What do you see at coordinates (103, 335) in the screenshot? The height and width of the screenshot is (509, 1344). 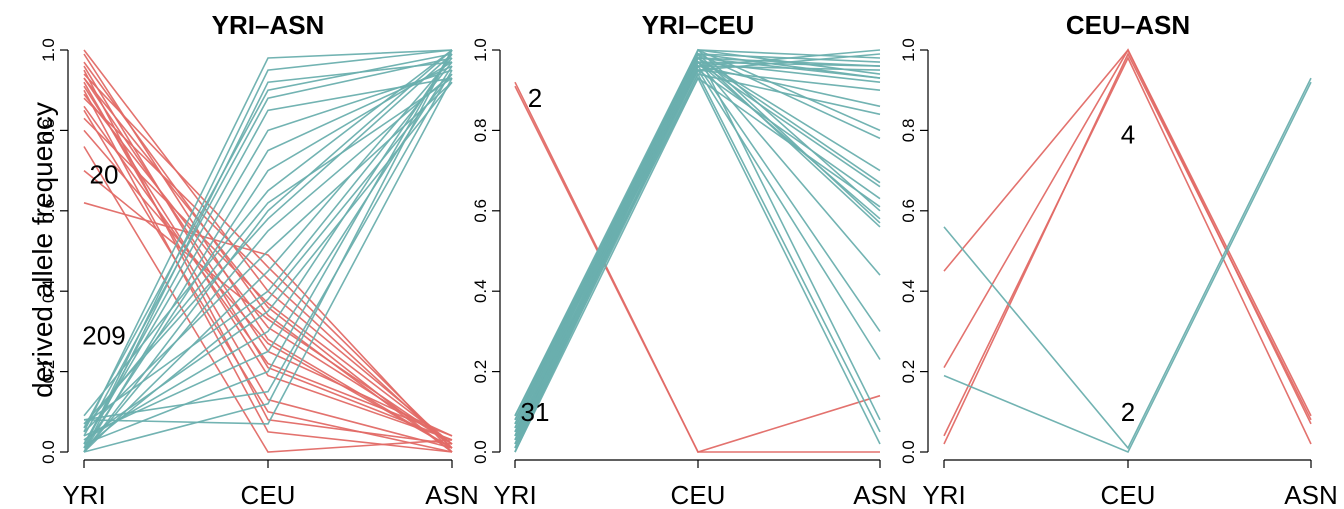 I see `count-annotation: 209` at bounding box center [103, 335].